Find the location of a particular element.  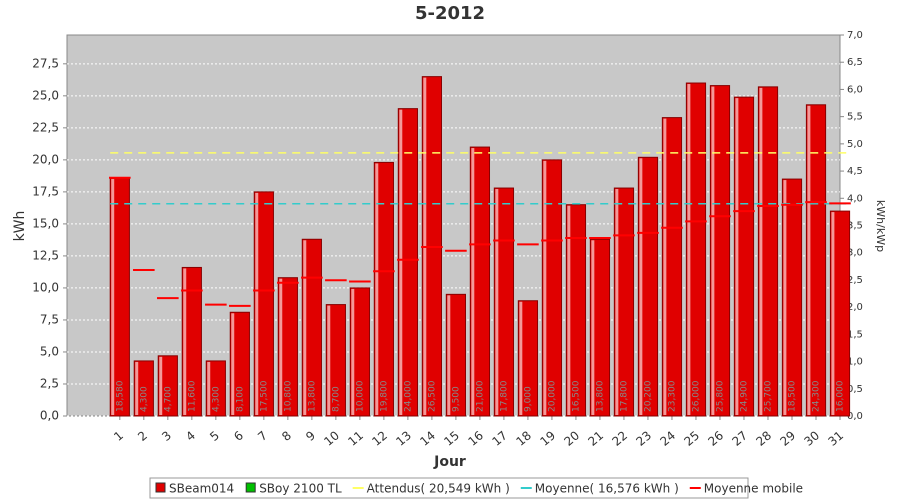

bar-value-label: 24,900 is located at coordinates (744, 396).